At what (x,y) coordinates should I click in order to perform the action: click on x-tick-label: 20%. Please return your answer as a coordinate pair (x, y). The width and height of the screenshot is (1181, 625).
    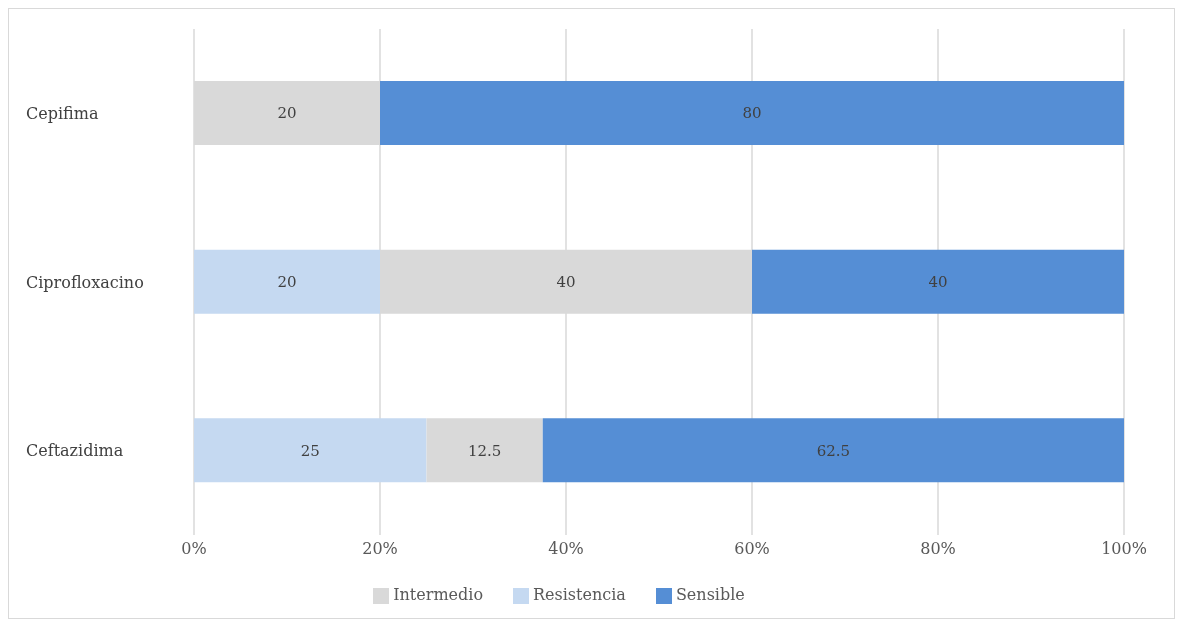
    Looking at the image, I should click on (380, 549).